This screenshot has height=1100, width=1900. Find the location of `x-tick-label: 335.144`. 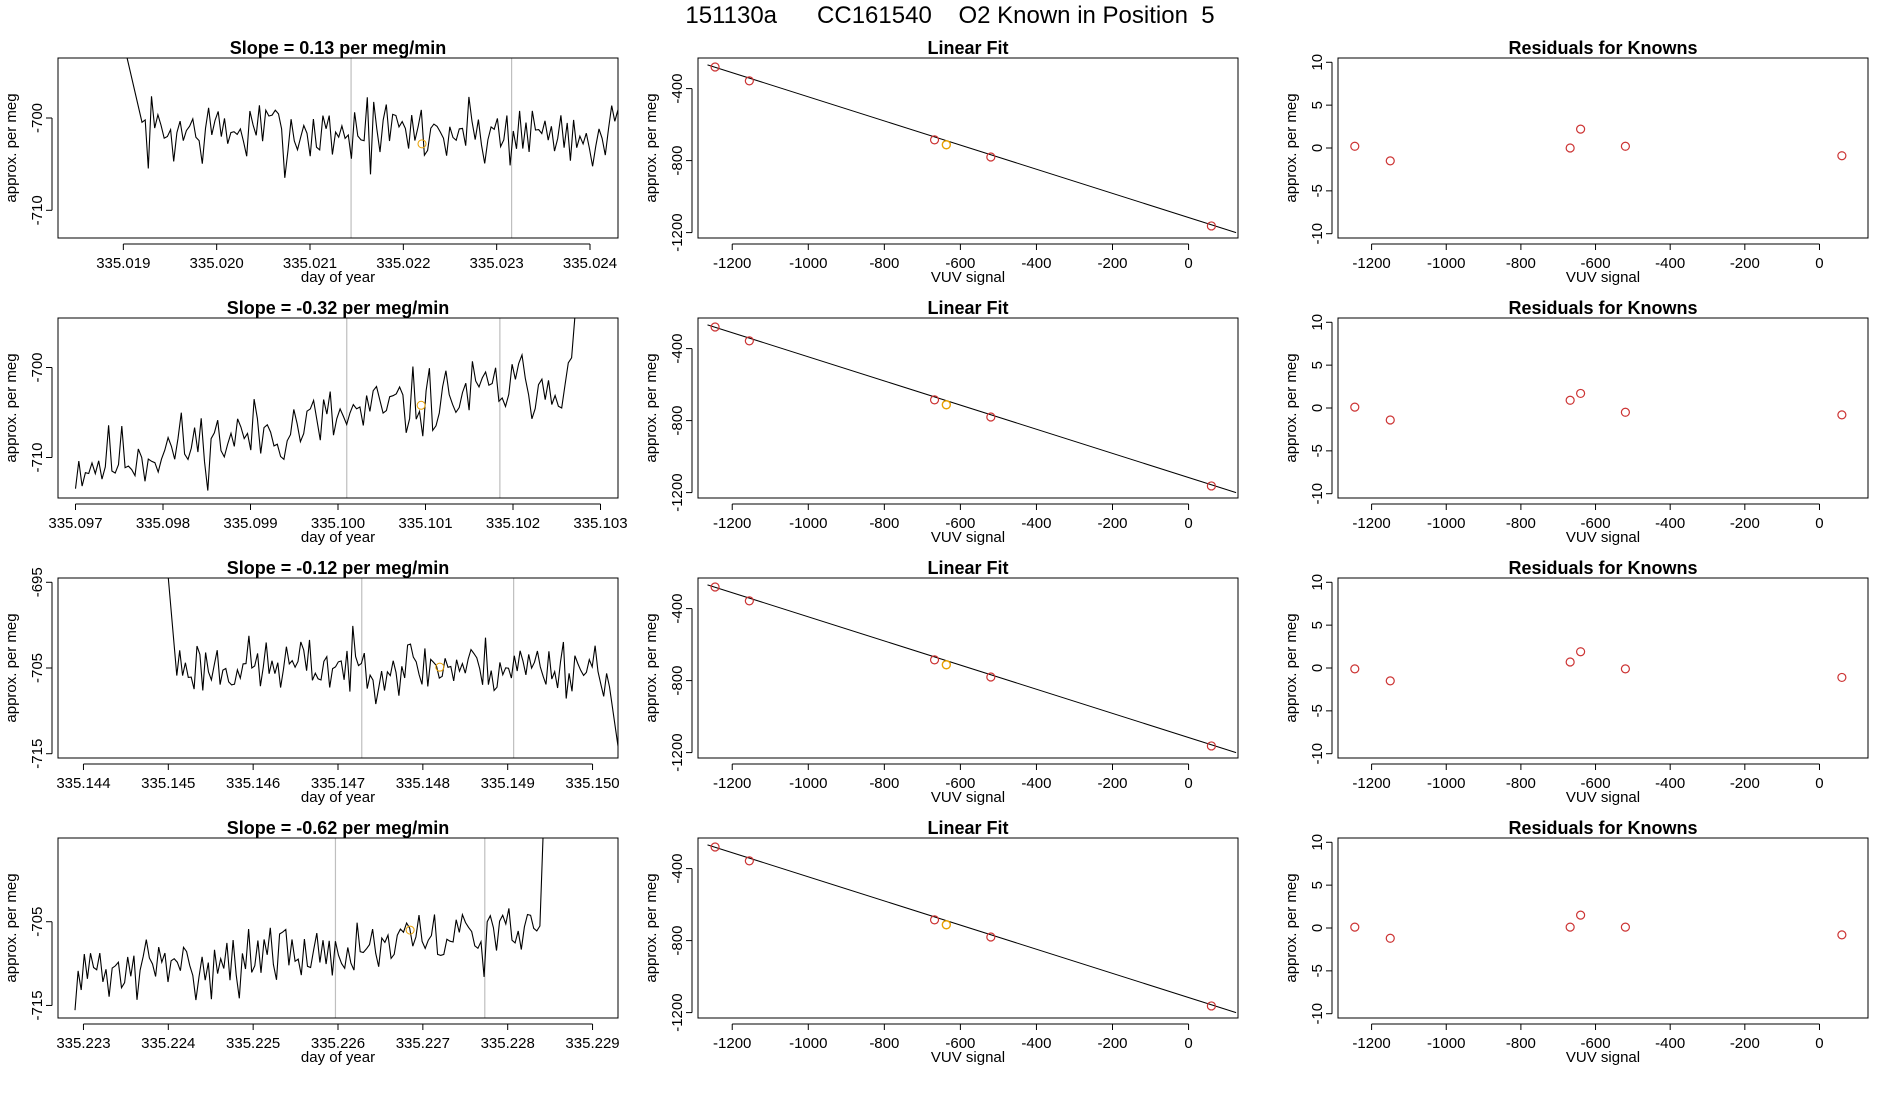

x-tick-label: 335.144 is located at coordinates (83, 783).